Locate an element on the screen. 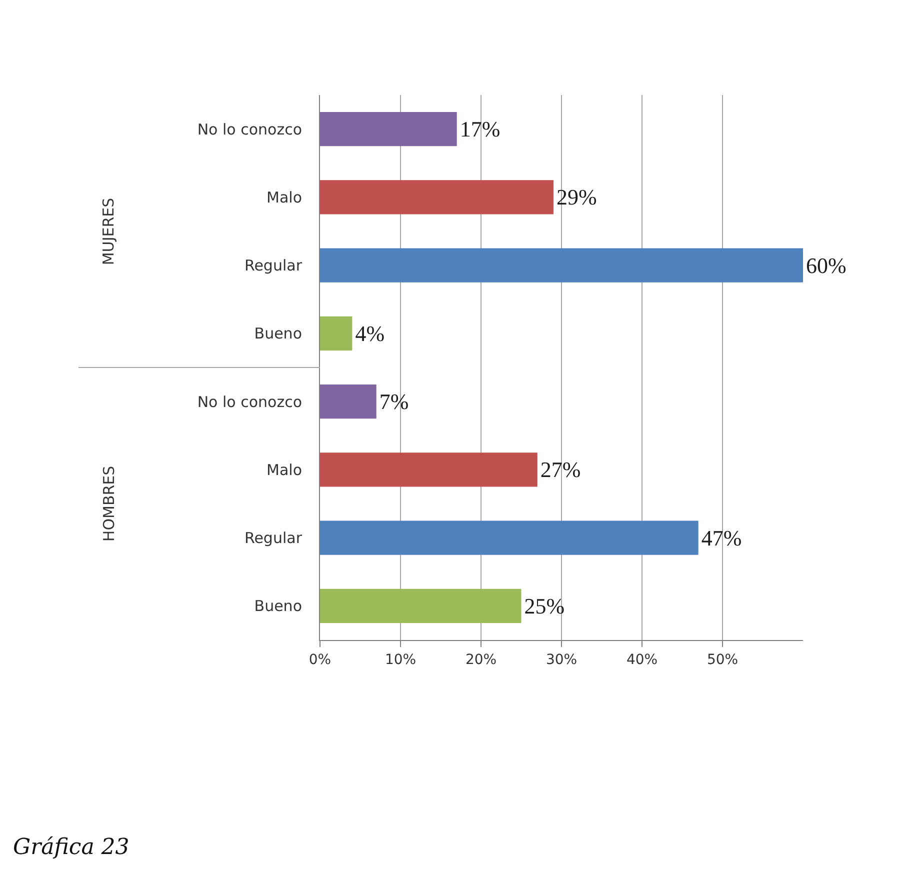 Image resolution: width=913 pixels, height=883 pixels. data-label: 27% is located at coordinates (560, 469).